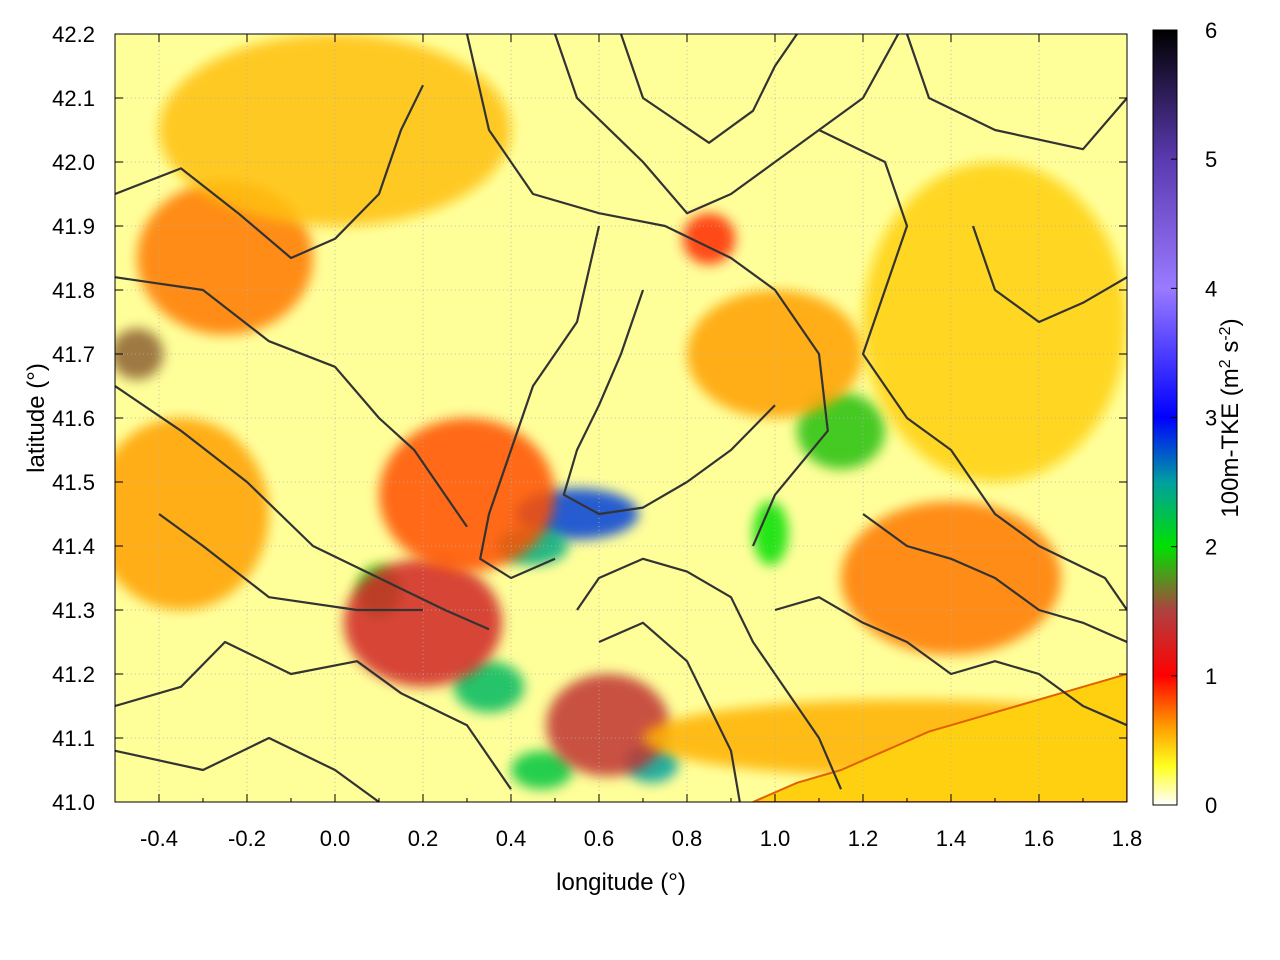 The width and height of the screenshot is (1280, 960). I want to click on colorbar-title: 100m-TKE (m2 s-2), so click(1231, 417).